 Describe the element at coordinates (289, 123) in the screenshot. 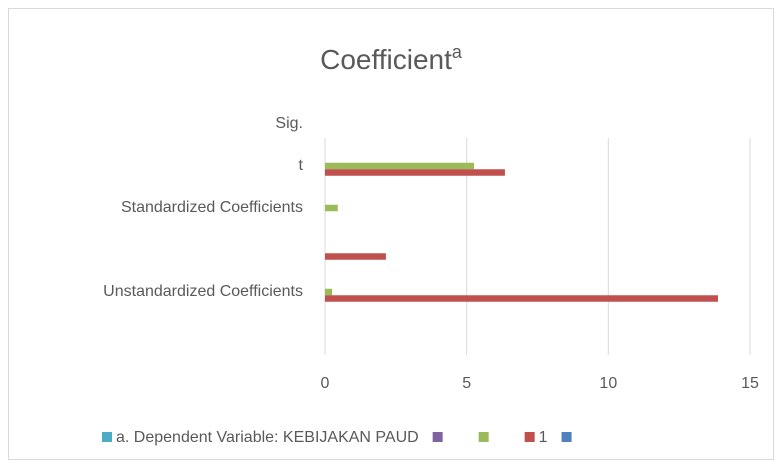

I see `y-tick-label: Sig.` at that location.